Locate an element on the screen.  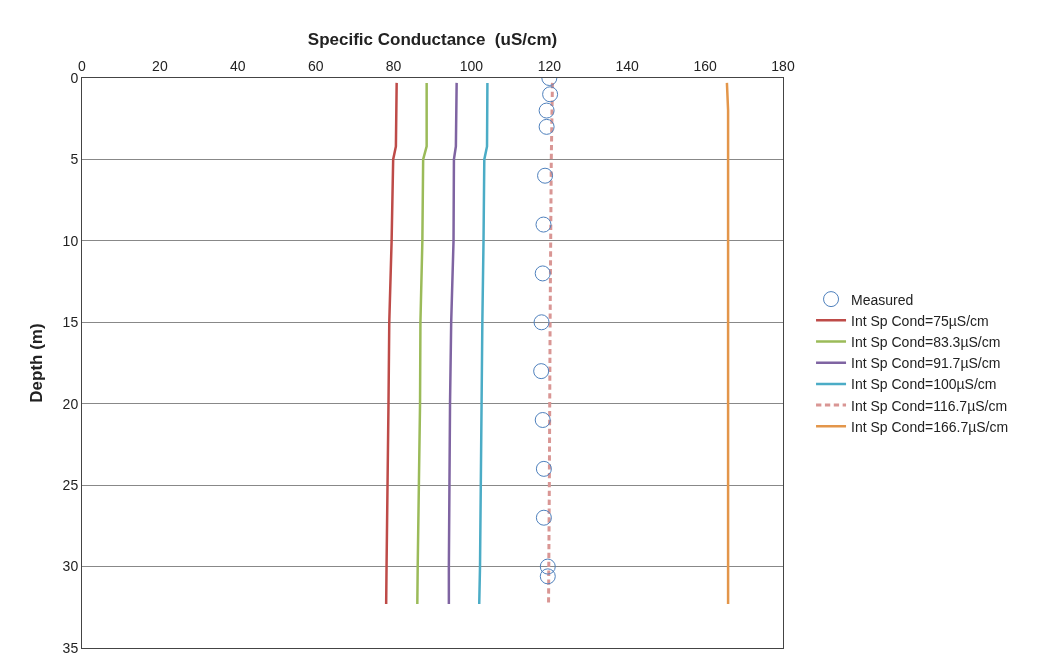
legend-label: Int Sp Cond=91.7µS/cm is located at coordinates (926, 363).